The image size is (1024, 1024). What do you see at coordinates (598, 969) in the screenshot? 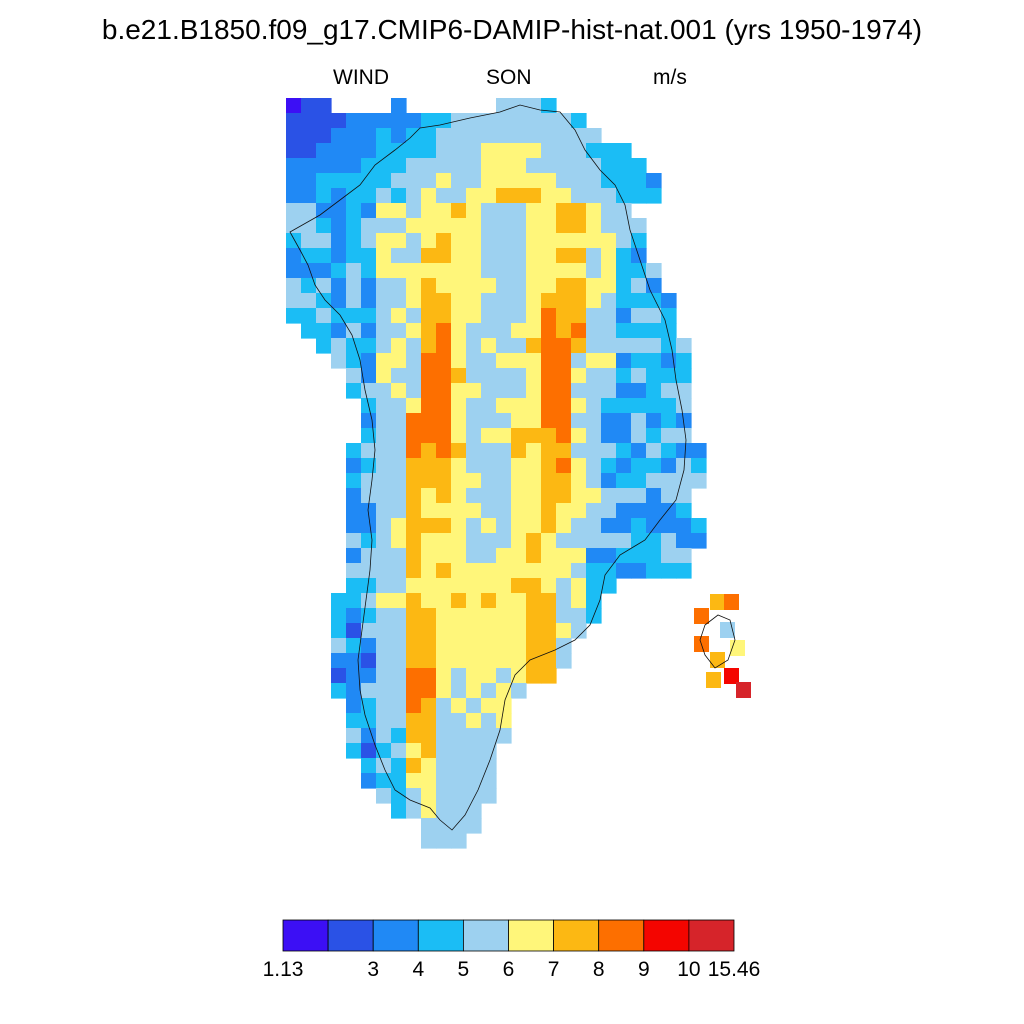
I see `colorbar-label: 8` at bounding box center [598, 969].